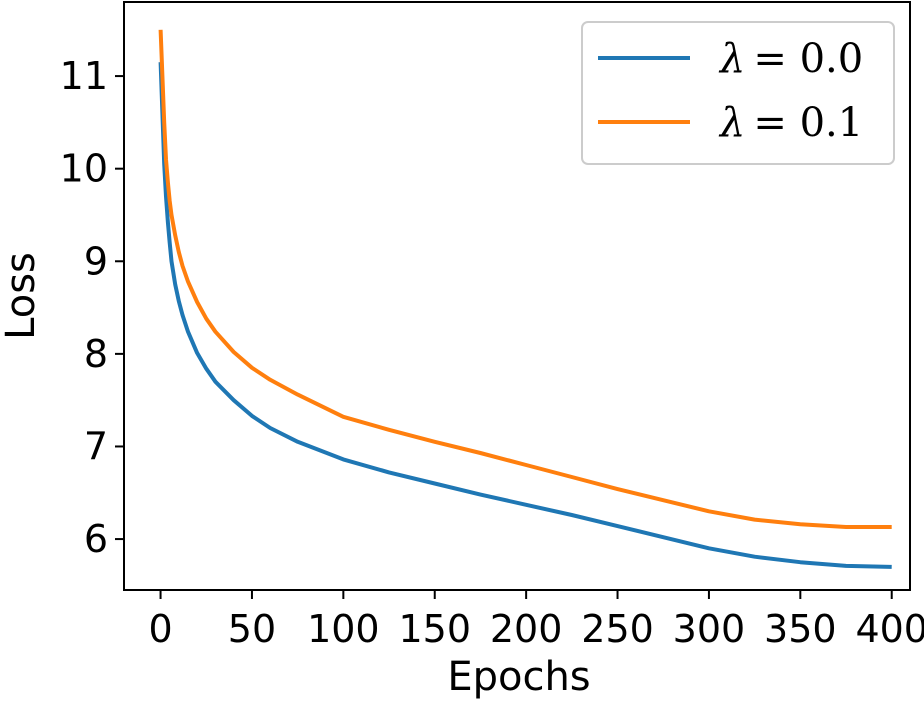 The image size is (924, 701). What do you see at coordinates (84, 76) in the screenshot?
I see `y-tick-label: 11` at bounding box center [84, 76].